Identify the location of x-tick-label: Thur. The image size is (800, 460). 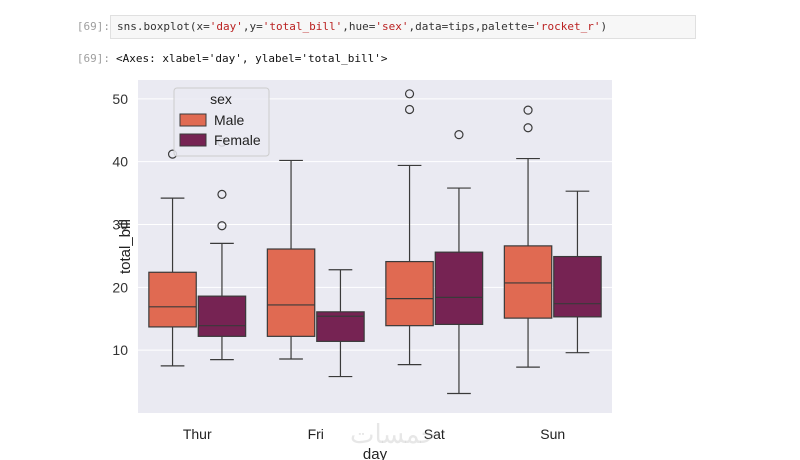
(197, 434).